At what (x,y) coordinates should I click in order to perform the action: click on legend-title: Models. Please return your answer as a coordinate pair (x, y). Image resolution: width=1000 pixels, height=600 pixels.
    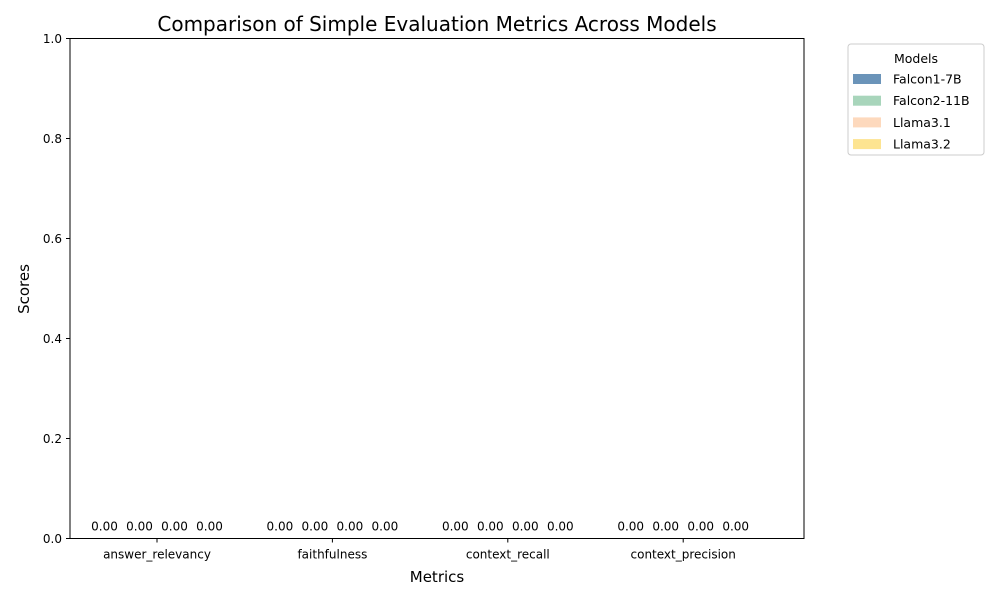
    Looking at the image, I should click on (916, 58).